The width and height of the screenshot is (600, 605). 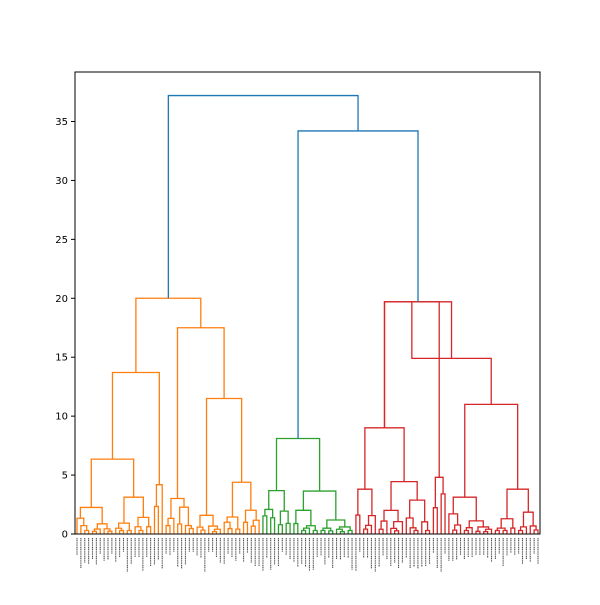 I want to click on y-tick-label: 5, so click(x=65, y=476).